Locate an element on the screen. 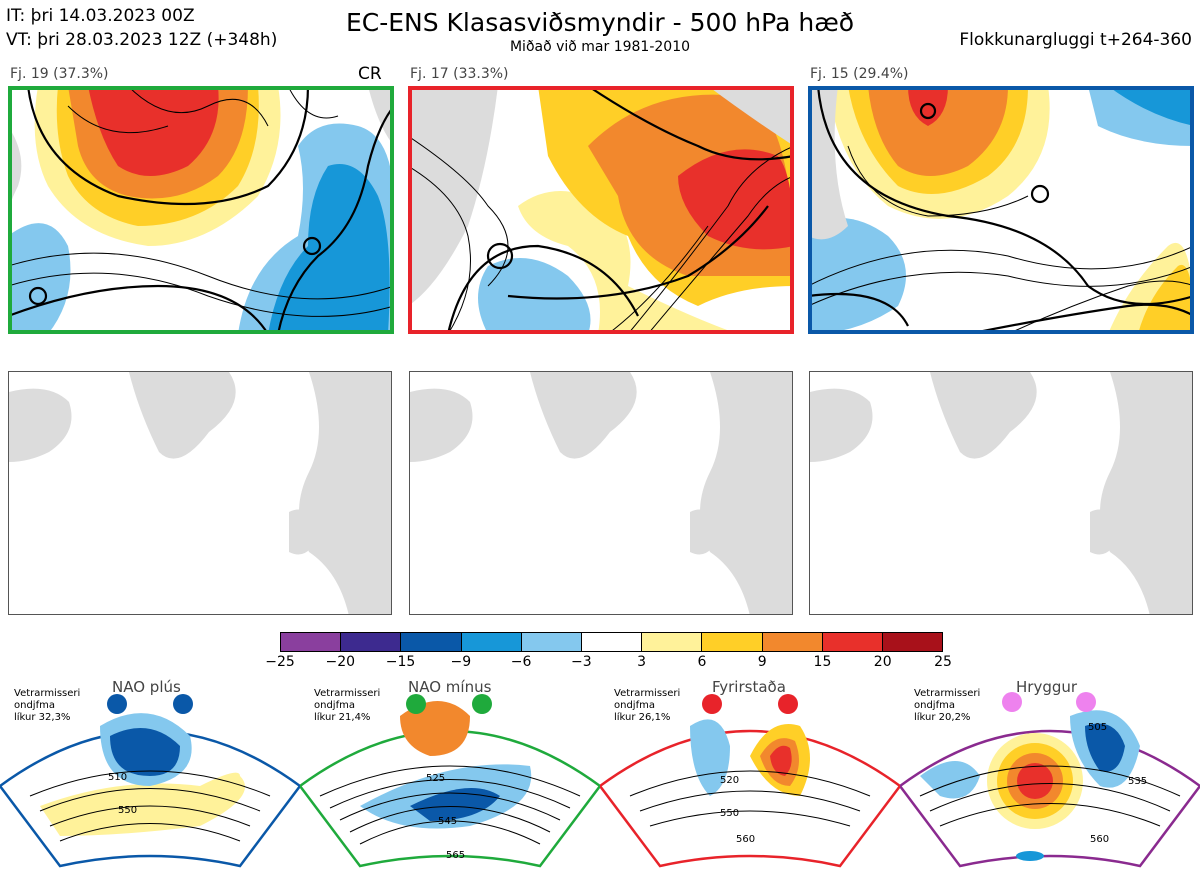 The image size is (1200, 871). colorbar-ticks: −25 −20 −15 −9 −6 −3 3 6 9 15 20 25 is located at coordinates (611, 664).